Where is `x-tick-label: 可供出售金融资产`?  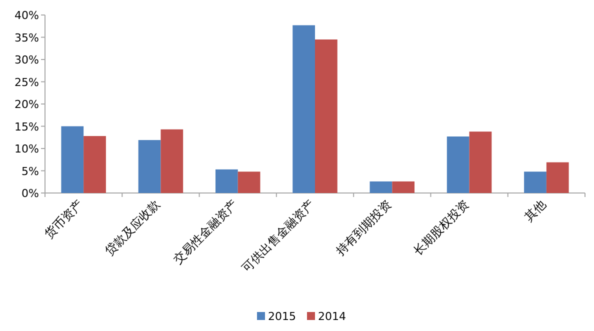
x-tick-label: 可供出售金融资产 is located at coordinates (278, 236).